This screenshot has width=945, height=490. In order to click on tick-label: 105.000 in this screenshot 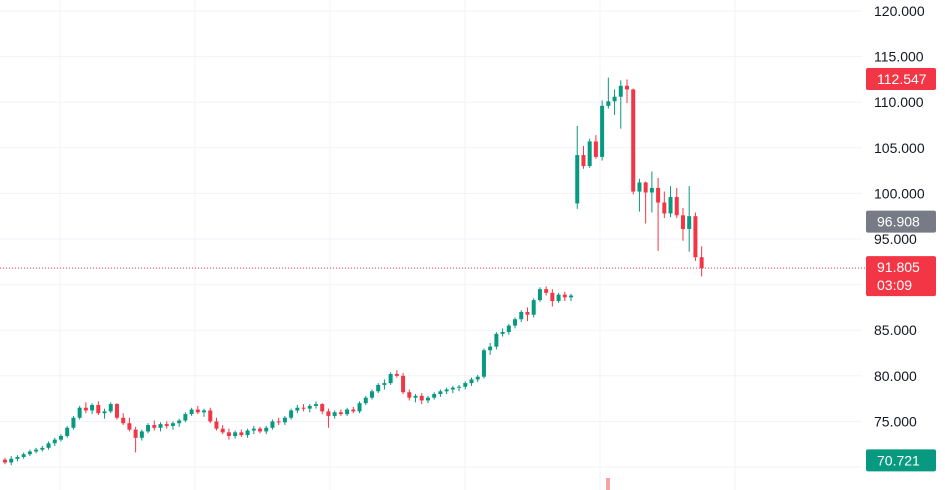, I will do `click(899, 148)`.